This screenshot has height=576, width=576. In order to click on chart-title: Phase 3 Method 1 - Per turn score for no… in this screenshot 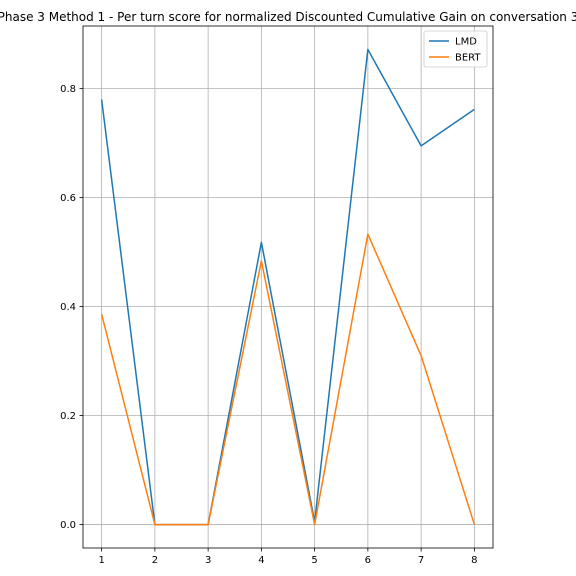, I will do `click(288, 17)`.